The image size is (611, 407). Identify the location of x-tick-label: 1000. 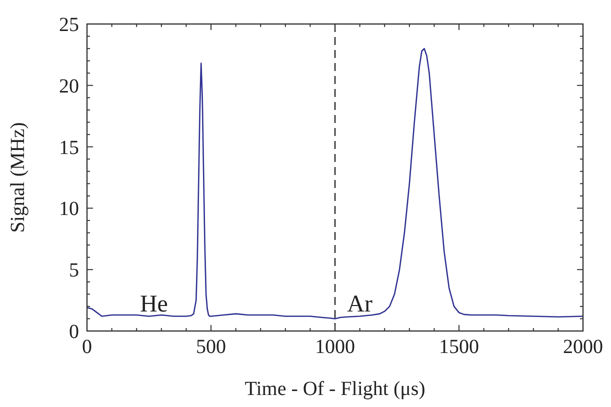
(335, 347).